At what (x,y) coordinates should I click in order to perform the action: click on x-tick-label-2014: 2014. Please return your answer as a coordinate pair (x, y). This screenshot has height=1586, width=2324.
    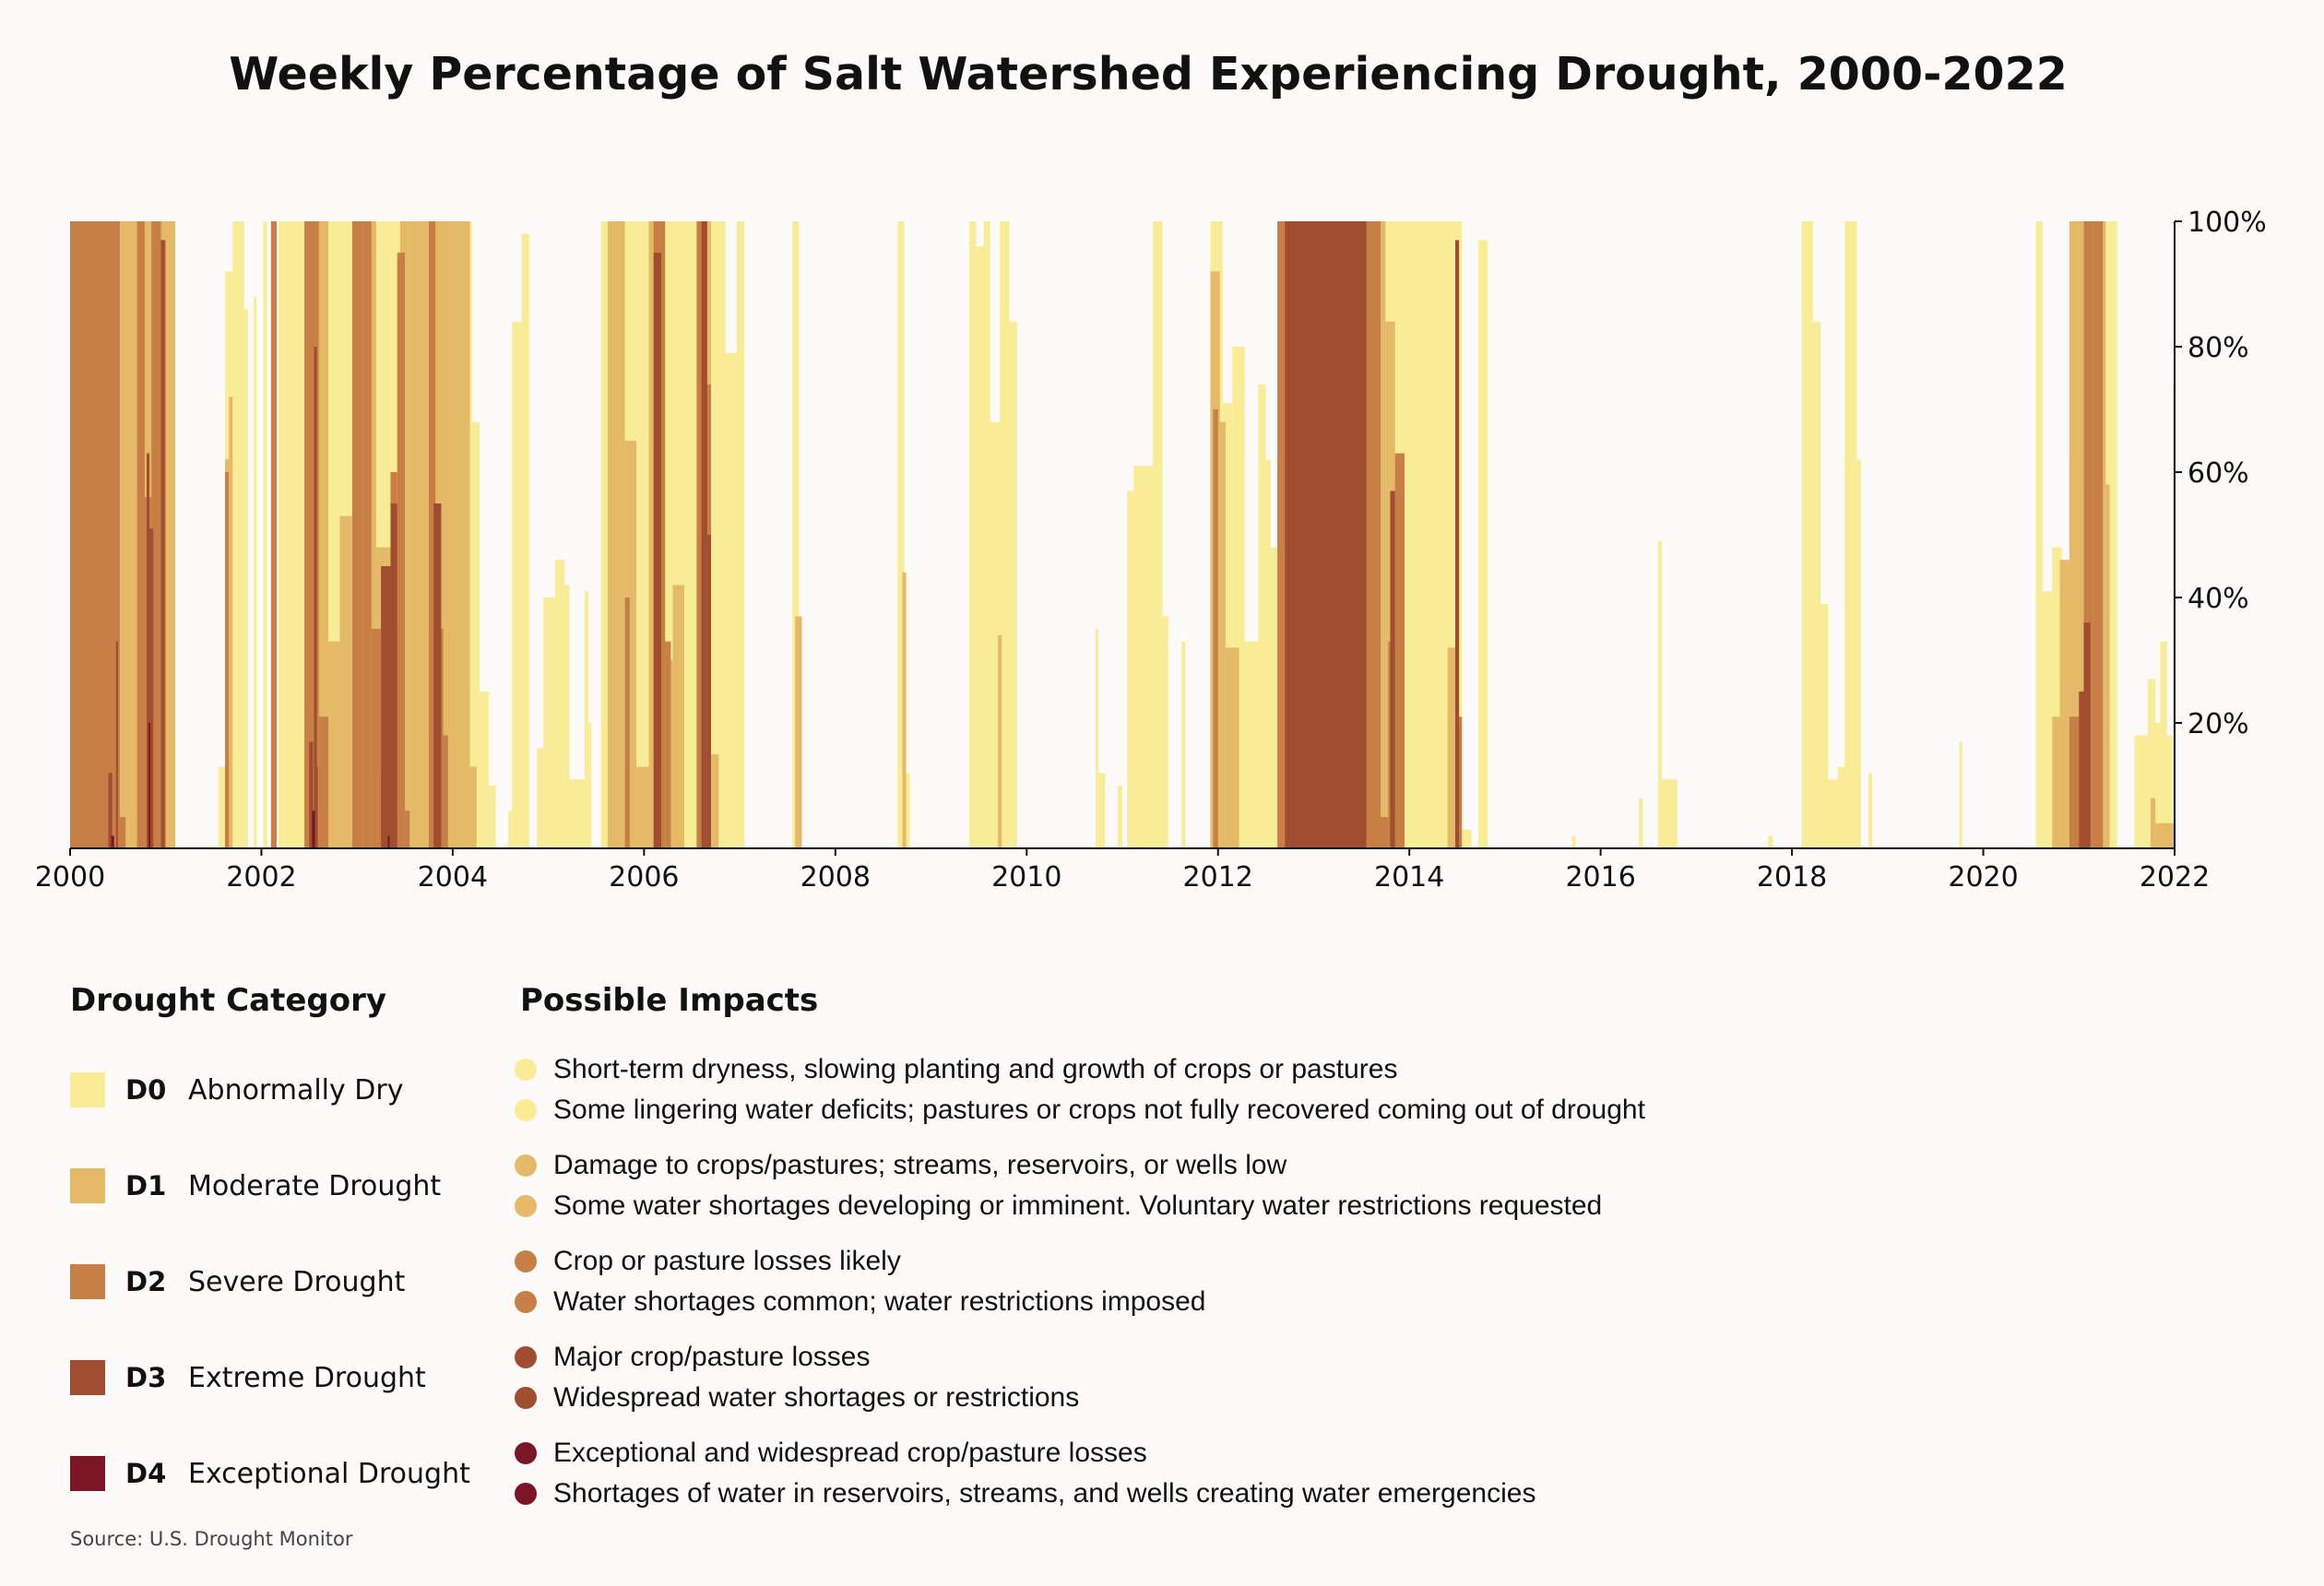
    Looking at the image, I should click on (1409, 877).